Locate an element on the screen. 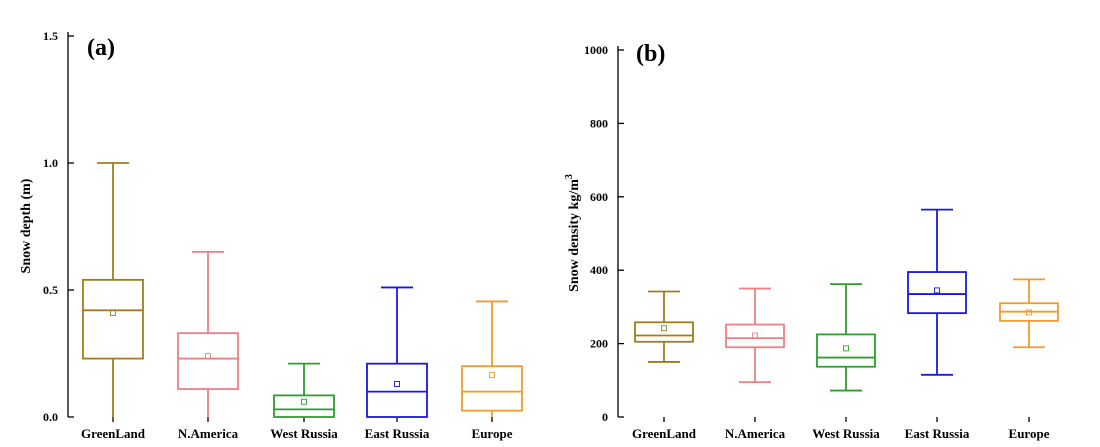 Image resolution: width=1100 pixels, height=447 pixels. y-tick-label: 200 is located at coordinates (599, 344).